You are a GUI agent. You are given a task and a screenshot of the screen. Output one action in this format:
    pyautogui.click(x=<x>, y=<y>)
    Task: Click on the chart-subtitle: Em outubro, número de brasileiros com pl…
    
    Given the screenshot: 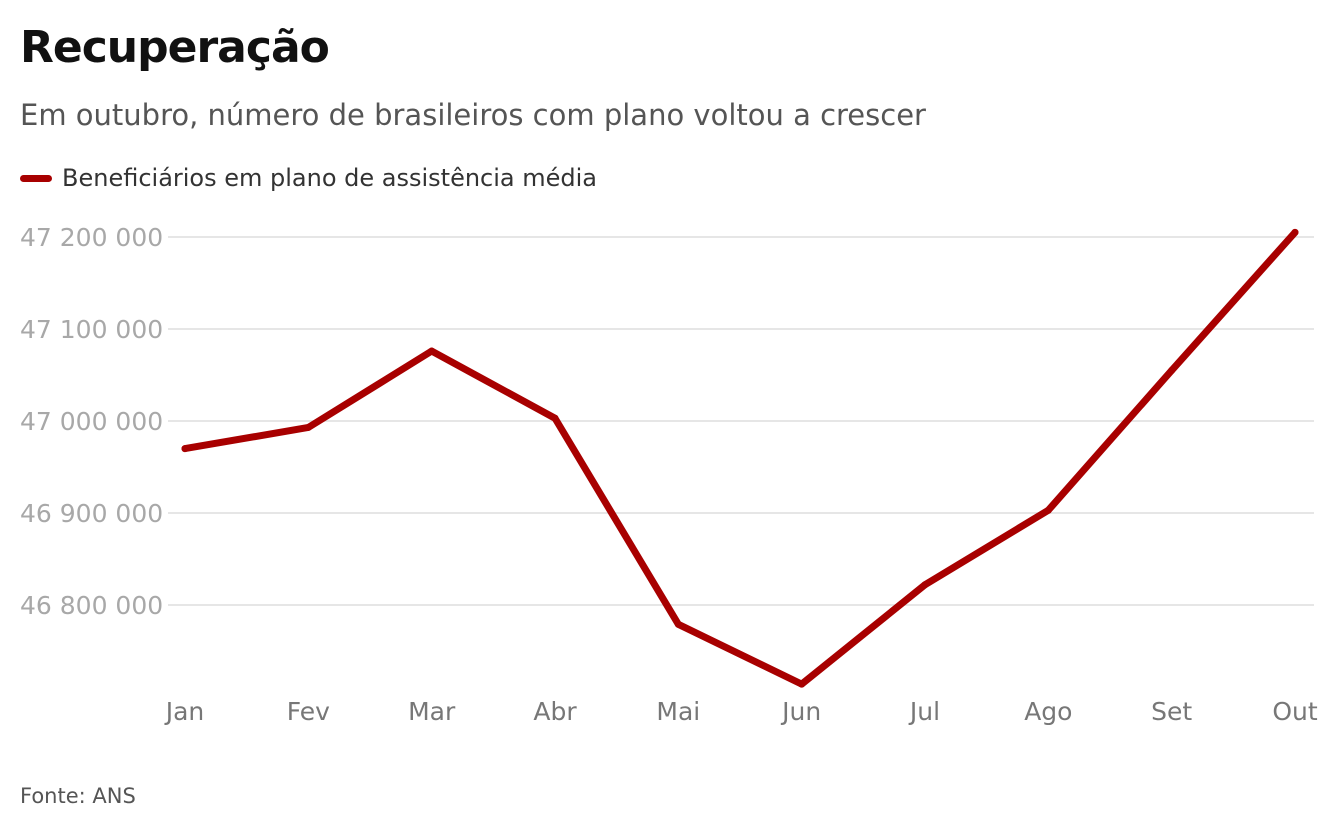 What is the action you would take?
    pyautogui.click(x=473, y=115)
    